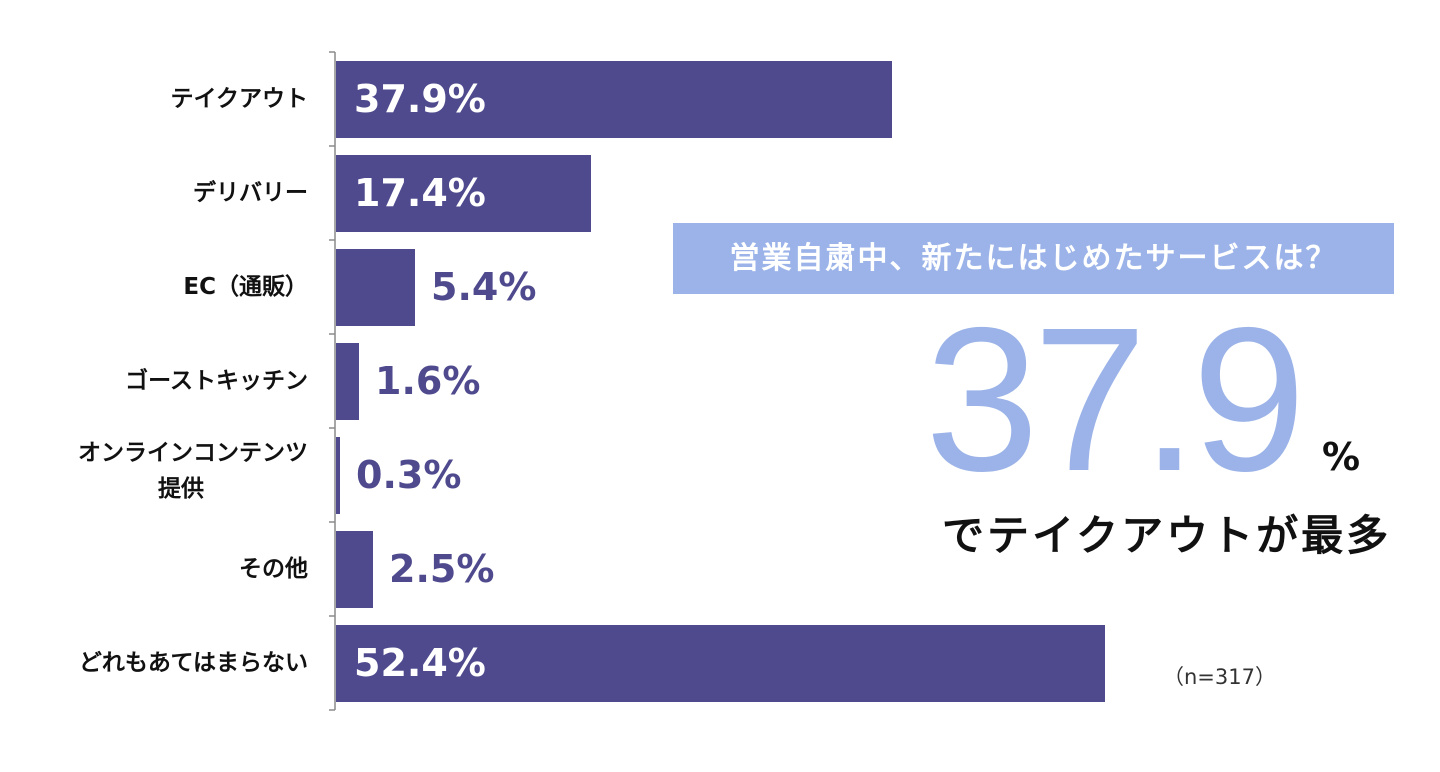 Image resolution: width=1440 pixels, height=772 pixels. What do you see at coordinates (1341, 457) in the screenshot?
I see `highlight-percent-sign: %` at bounding box center [1341, 457].